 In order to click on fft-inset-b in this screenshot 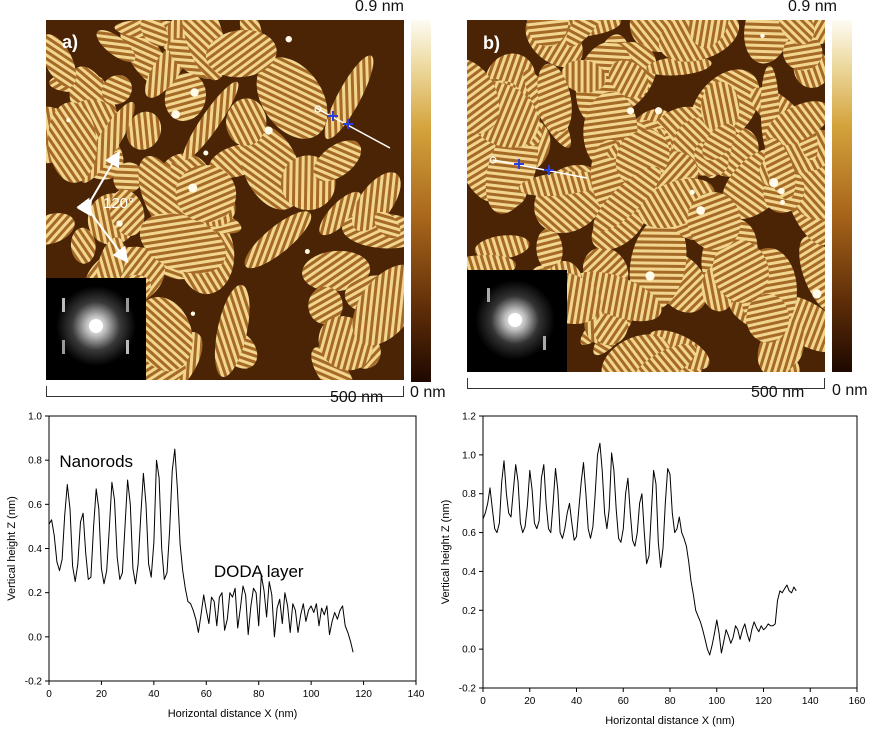, I will do `click(517, 321)`.